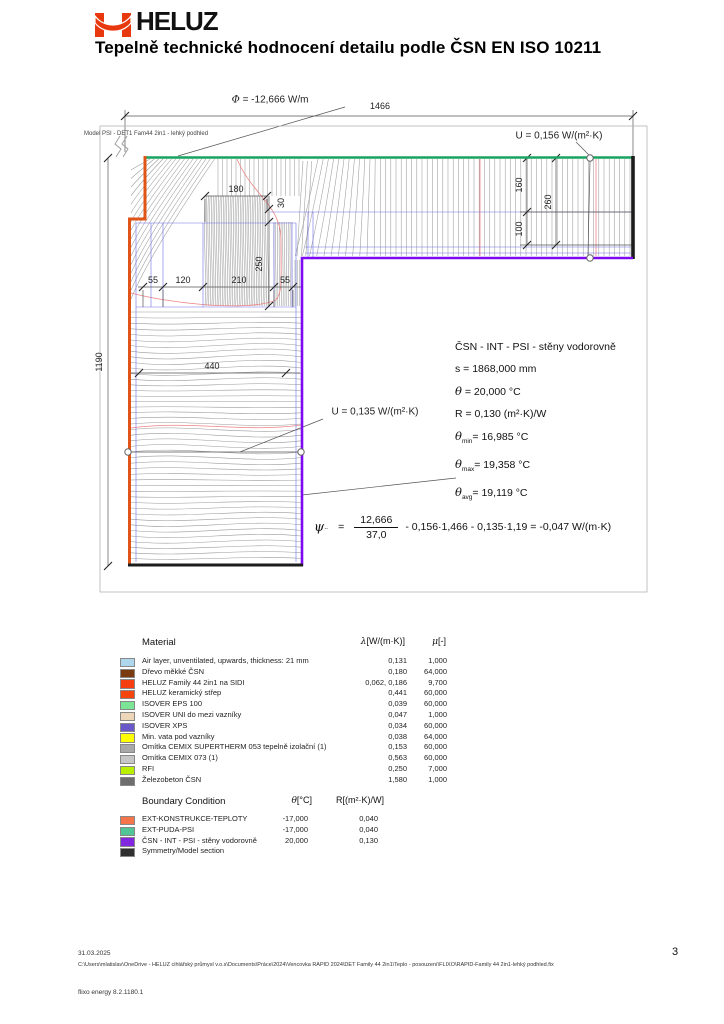 The width and height of the screenshot is (724, 1024). Describe the element at coordinates (437, 682) in the screenshot. I see `mu-value: 9,700` at that location.